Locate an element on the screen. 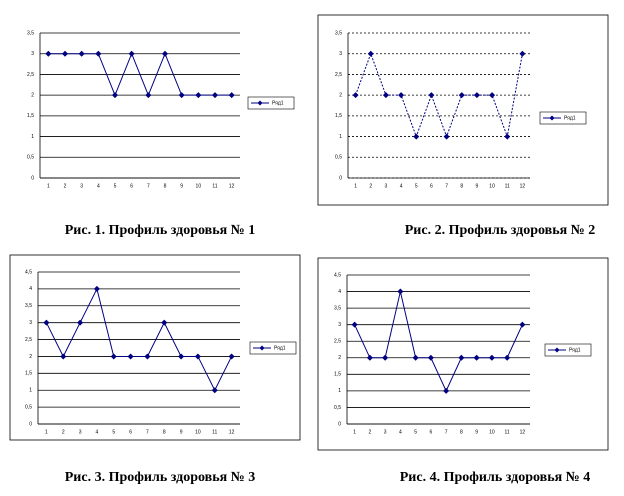 The width and height of the screenshot is (624, 496). y-tick-label: 4 is located at coordinates (339, 292).